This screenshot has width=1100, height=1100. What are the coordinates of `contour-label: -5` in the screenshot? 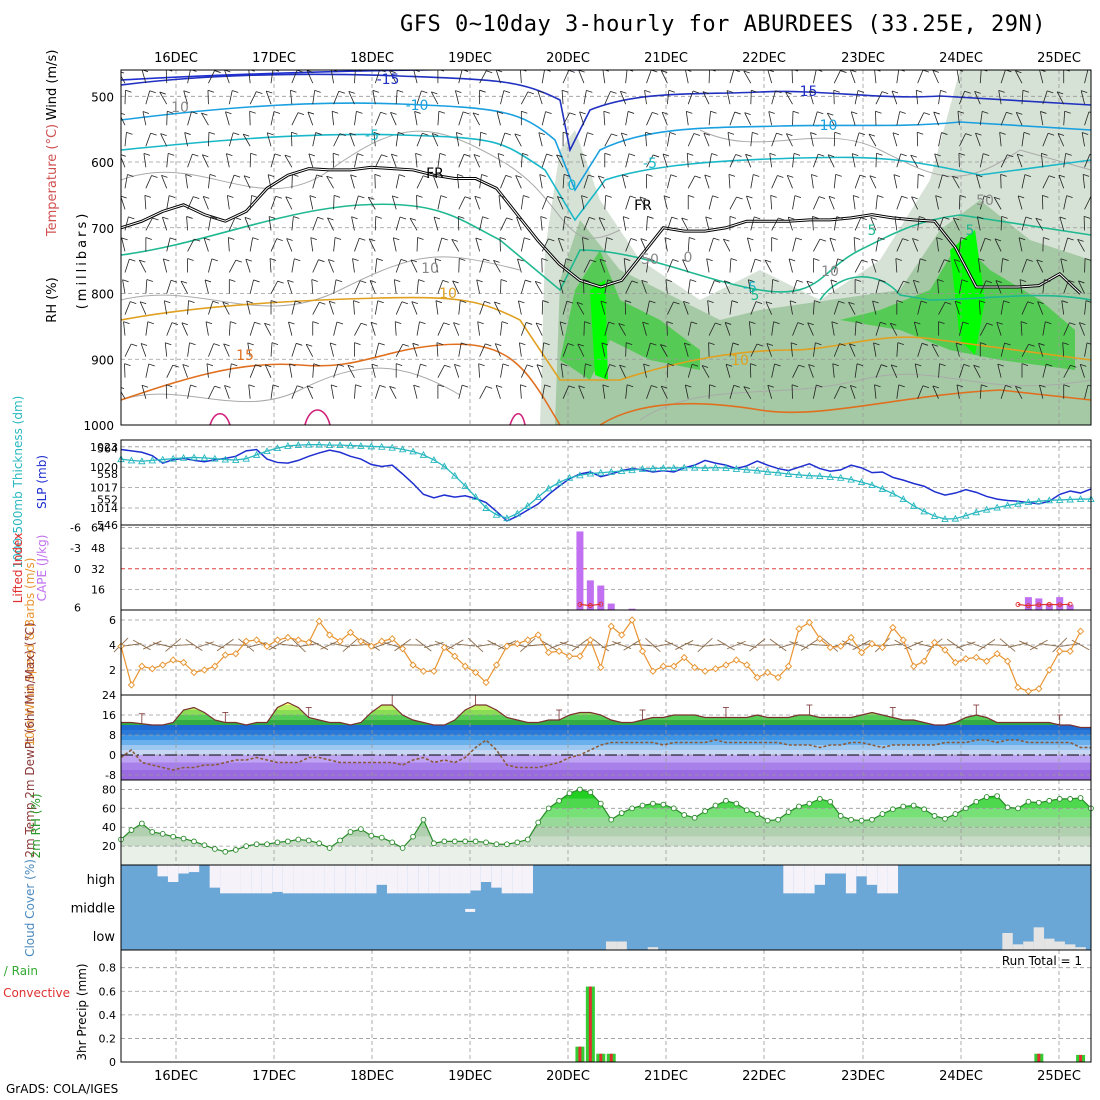 It's located at (750, 288).